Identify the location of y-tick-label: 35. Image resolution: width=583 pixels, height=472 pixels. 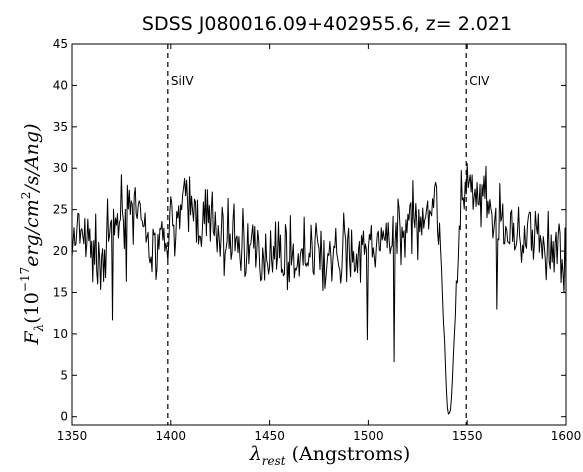
(60, 127).